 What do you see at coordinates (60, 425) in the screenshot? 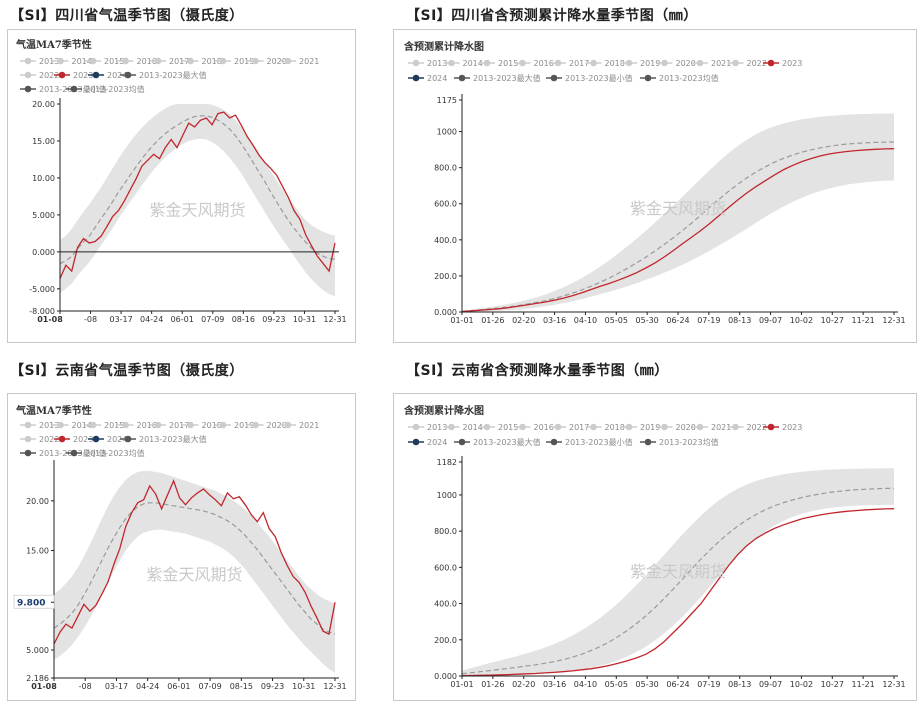
I see `legend-marker-2014` at bounding box center [60, 425].